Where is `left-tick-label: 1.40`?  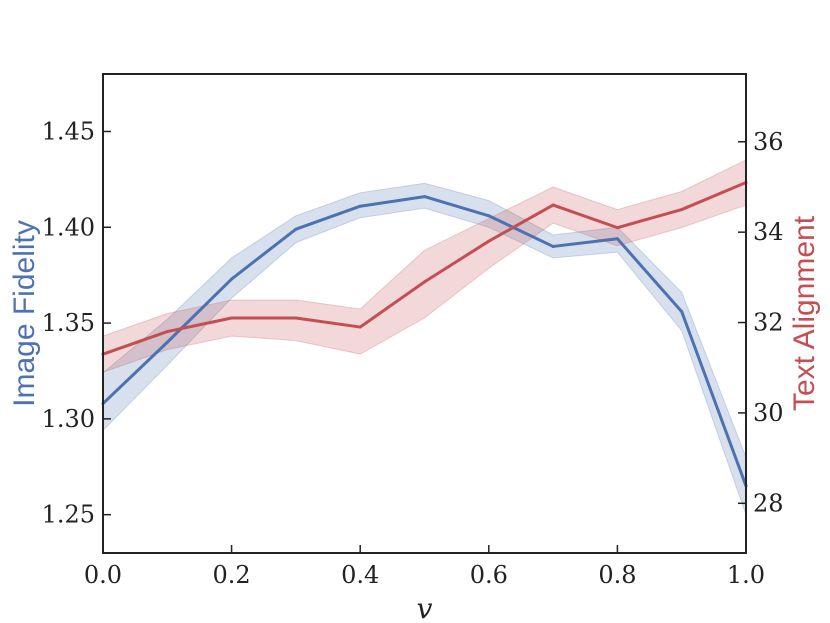
left-tick-label: 1.40 is located at coordinates (68, 227).